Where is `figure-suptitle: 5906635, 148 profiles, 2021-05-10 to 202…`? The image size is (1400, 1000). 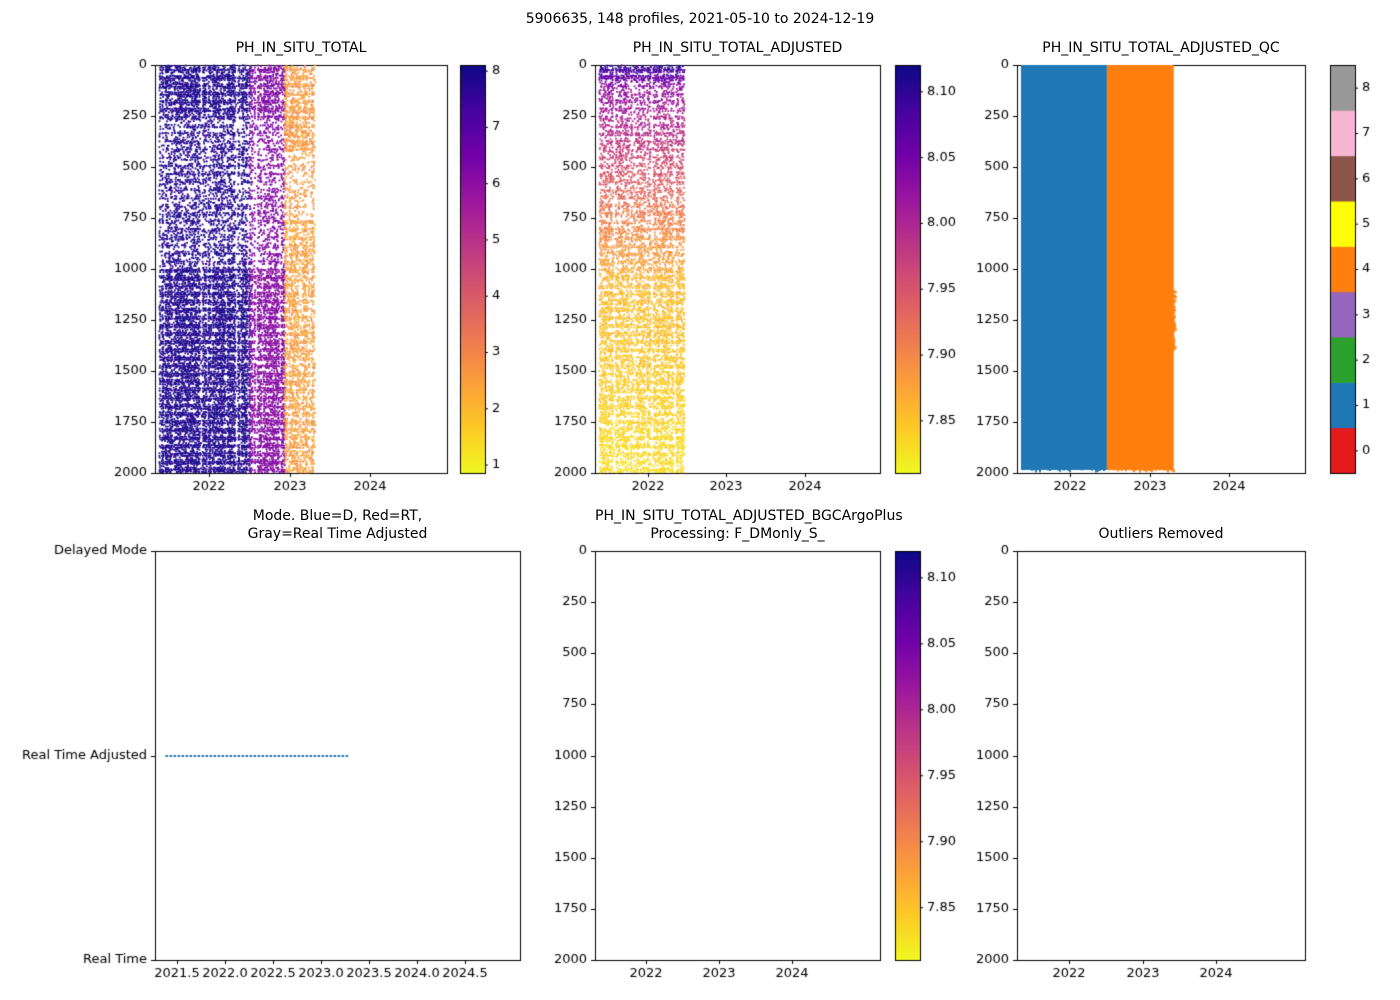
figure-suptitle: 5906635, 148 profiles, 2021-05-10 to 202… is located at coordinates (700, 19).